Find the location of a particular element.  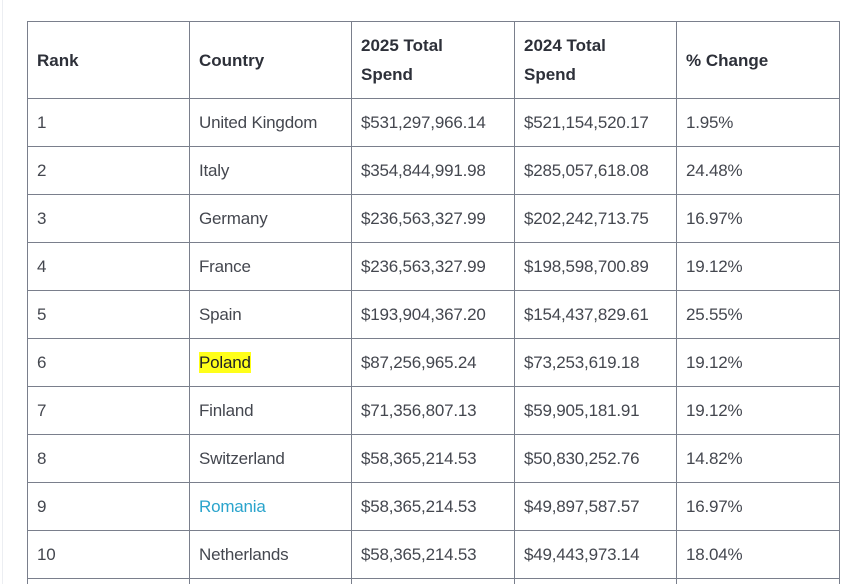

cell-2025-spend: $193,904,367.20 is located at coordinates (433, 314).